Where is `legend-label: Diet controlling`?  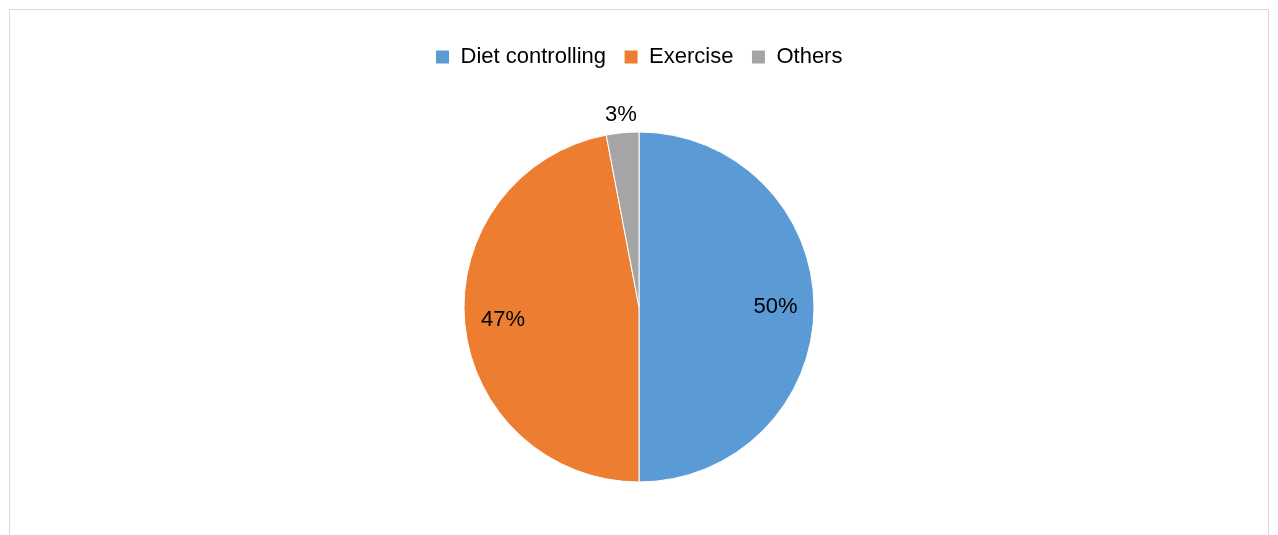 legend-label: Diet controlling is located at coordinates (533, 56).